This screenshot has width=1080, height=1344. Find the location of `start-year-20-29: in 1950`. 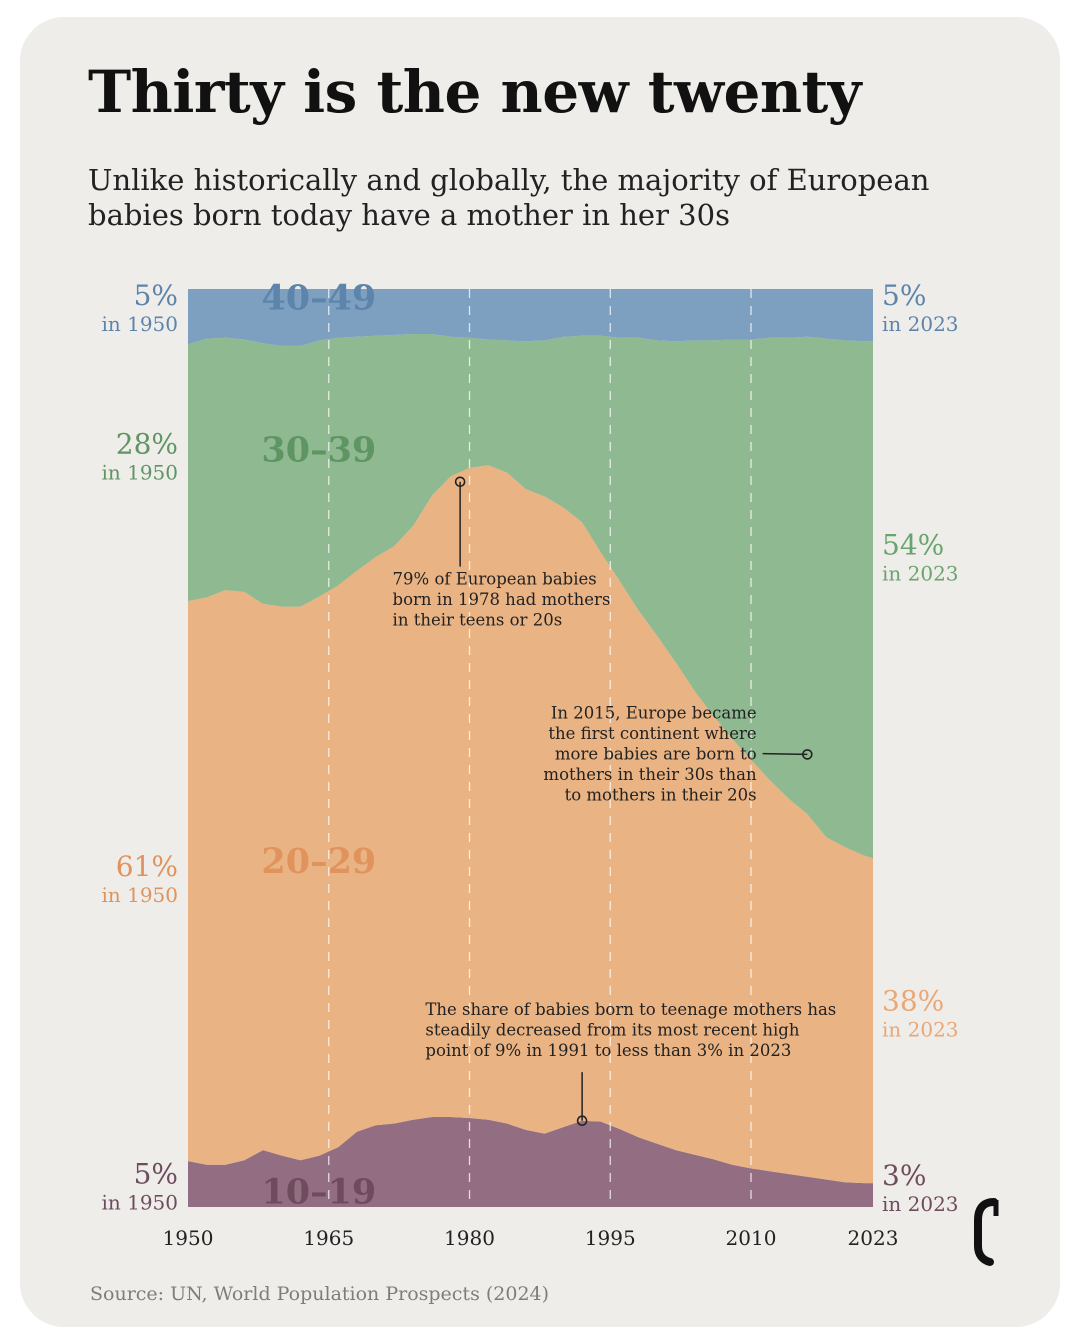

start-year-20-29: in 1950 is located at coordinates (139, 895).